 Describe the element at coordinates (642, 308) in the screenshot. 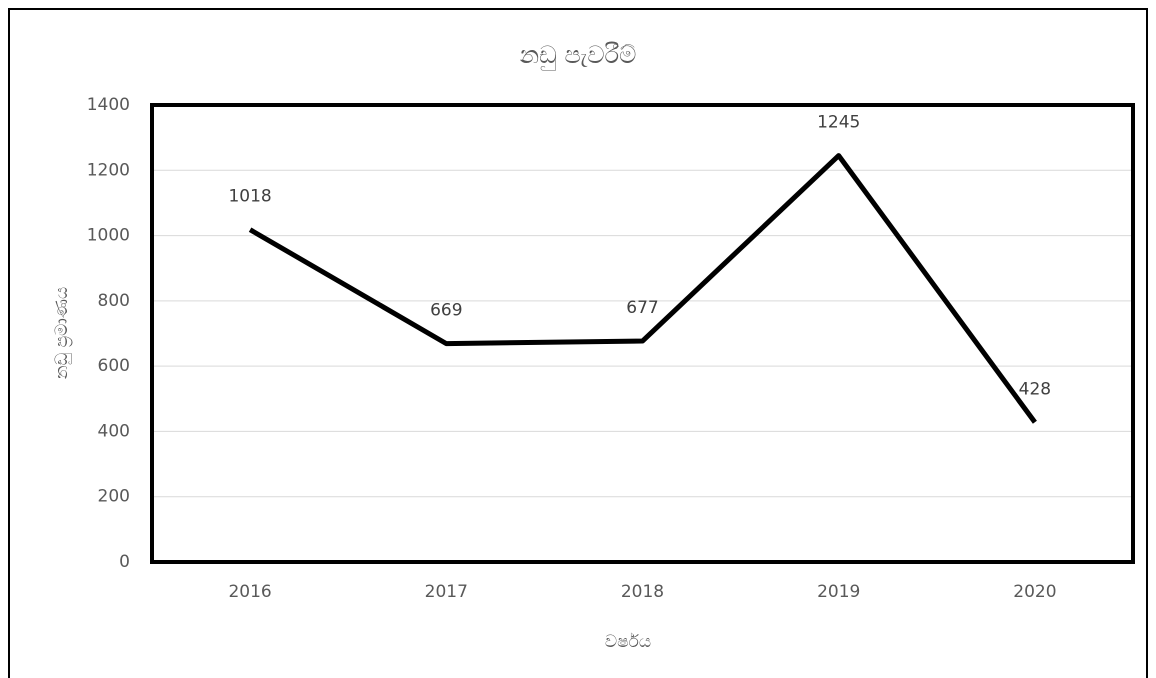

I see `data-label: 677` at that location.